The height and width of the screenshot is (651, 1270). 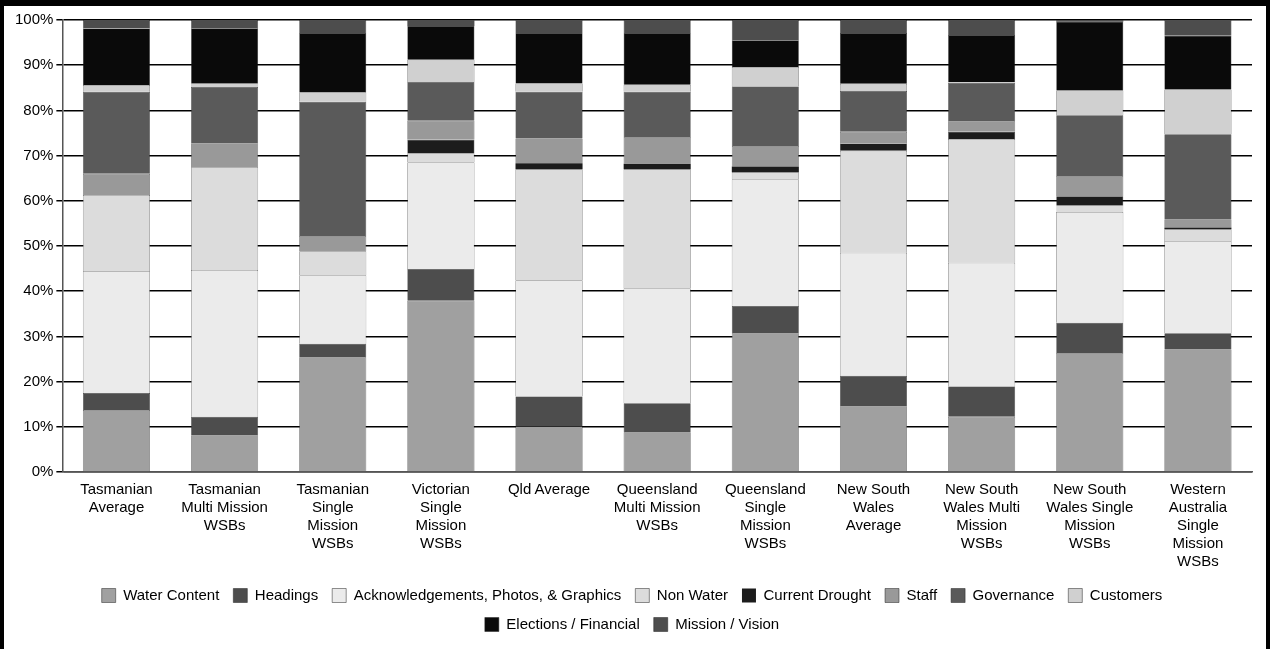 I want to click on x-tick-label: New South Wales Average, so click(x=873, y=507).